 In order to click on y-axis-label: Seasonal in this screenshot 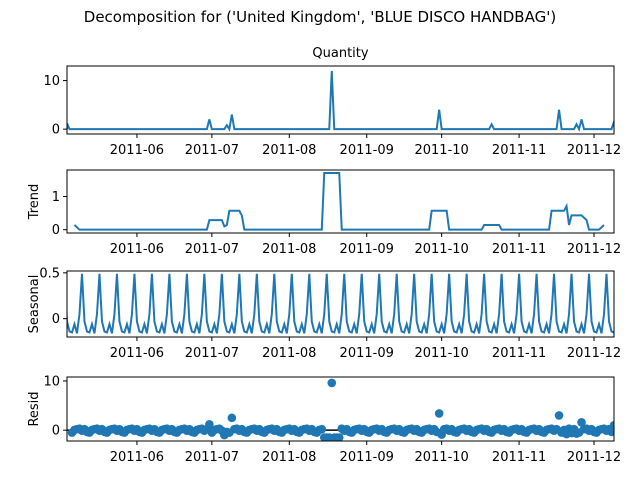, I will do `click(34, 304)`.